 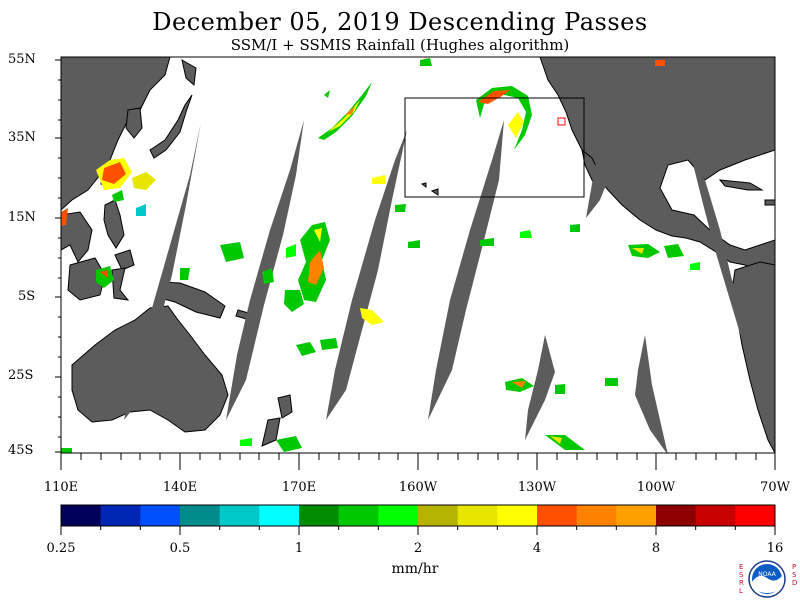 I want to click on land-australia, so click(x=150, y=369).